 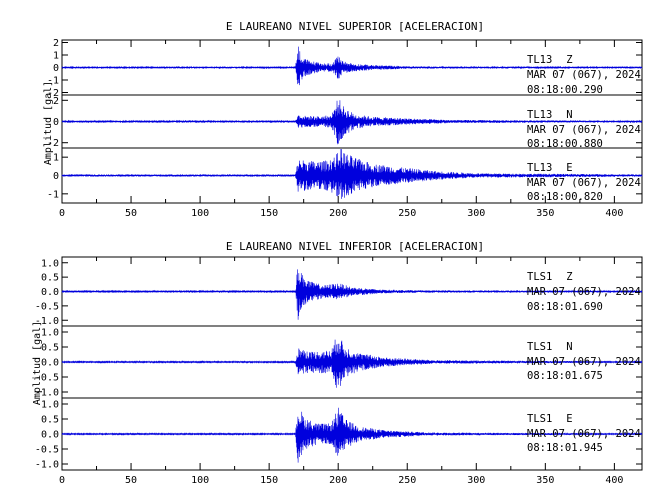 I want to click on record-time: 08:18:00.880, so click(x=565, y=144).